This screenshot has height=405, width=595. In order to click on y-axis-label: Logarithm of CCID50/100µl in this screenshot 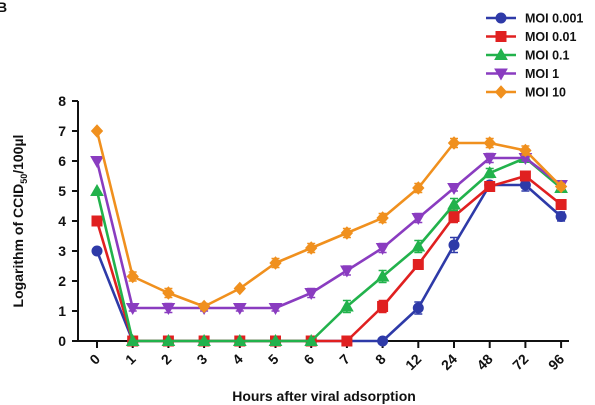, I will do `click(19, 221)`.